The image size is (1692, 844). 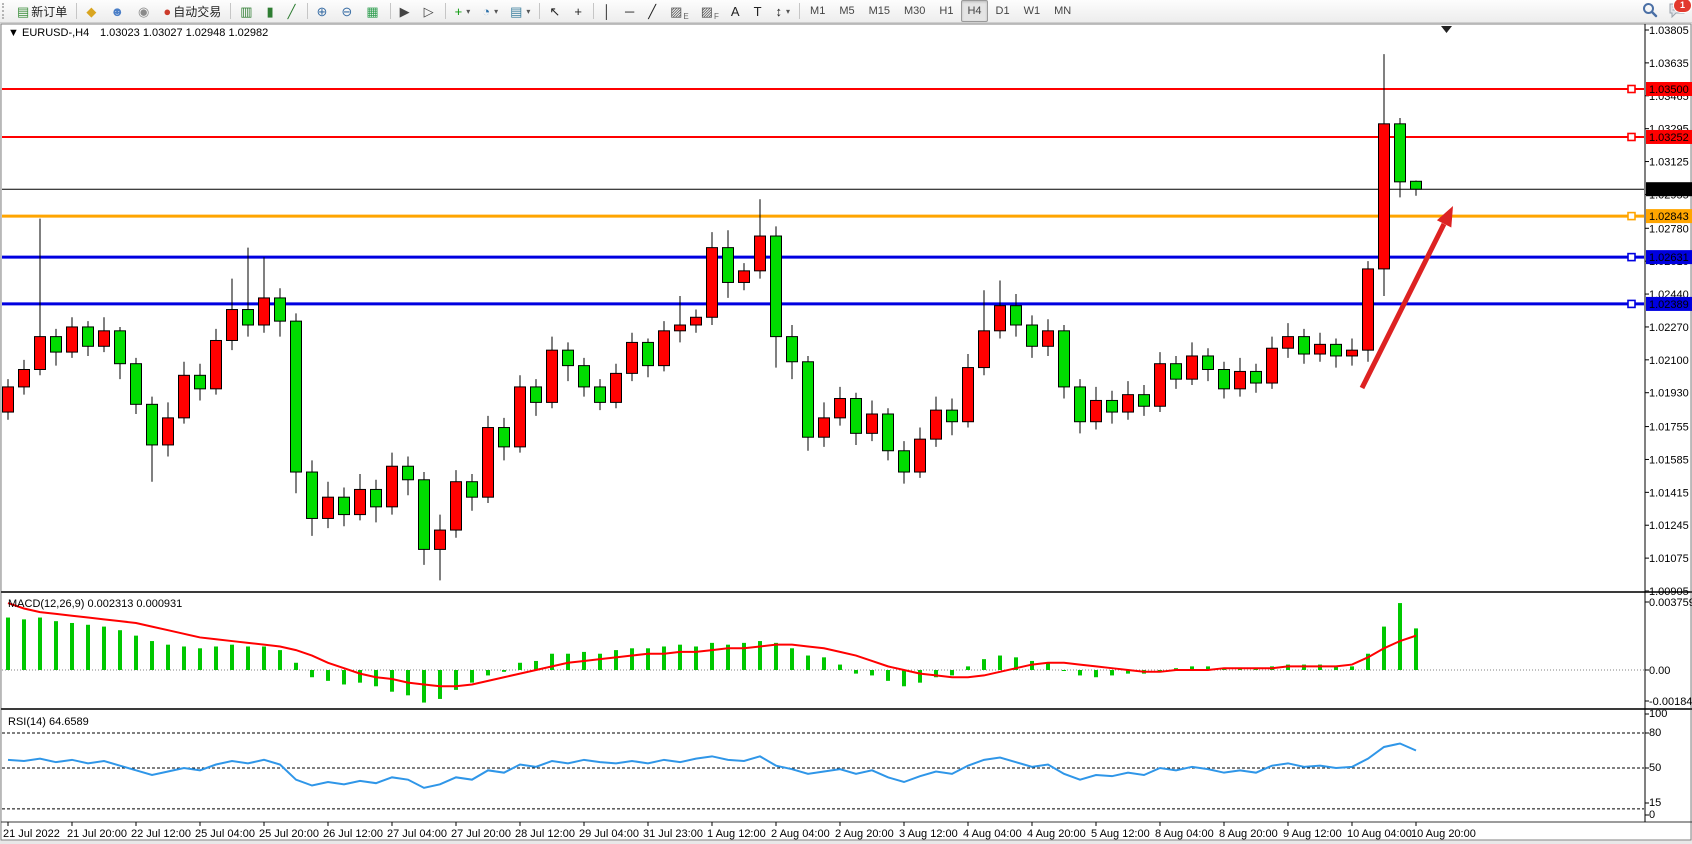 I want to click on zoom-in-icon: ⊕, so click(x=322, y=11).